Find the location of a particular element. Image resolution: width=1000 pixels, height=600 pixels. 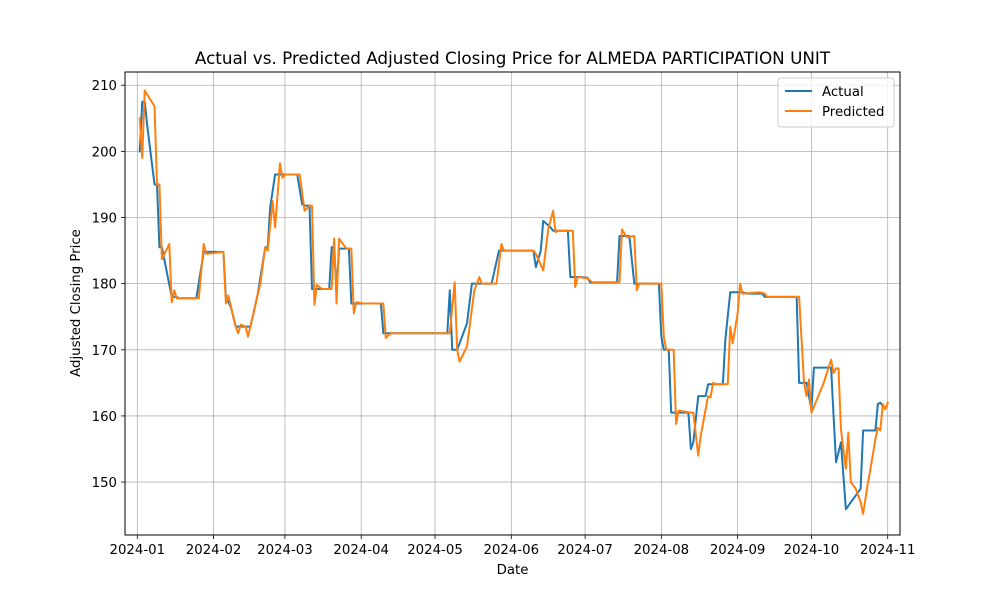

x-tick-label: 2024-04 is located at coordinates (361, 550).